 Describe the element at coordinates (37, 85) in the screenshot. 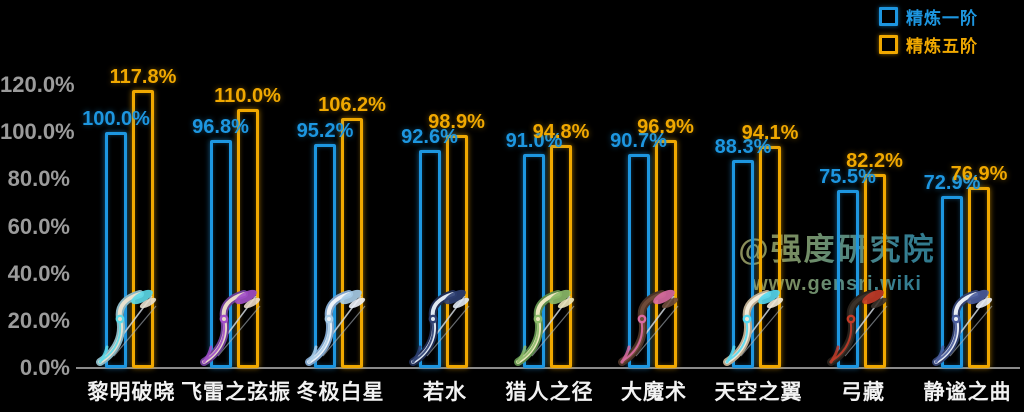

I see `y-axis-tick: 120.0%` at that location.